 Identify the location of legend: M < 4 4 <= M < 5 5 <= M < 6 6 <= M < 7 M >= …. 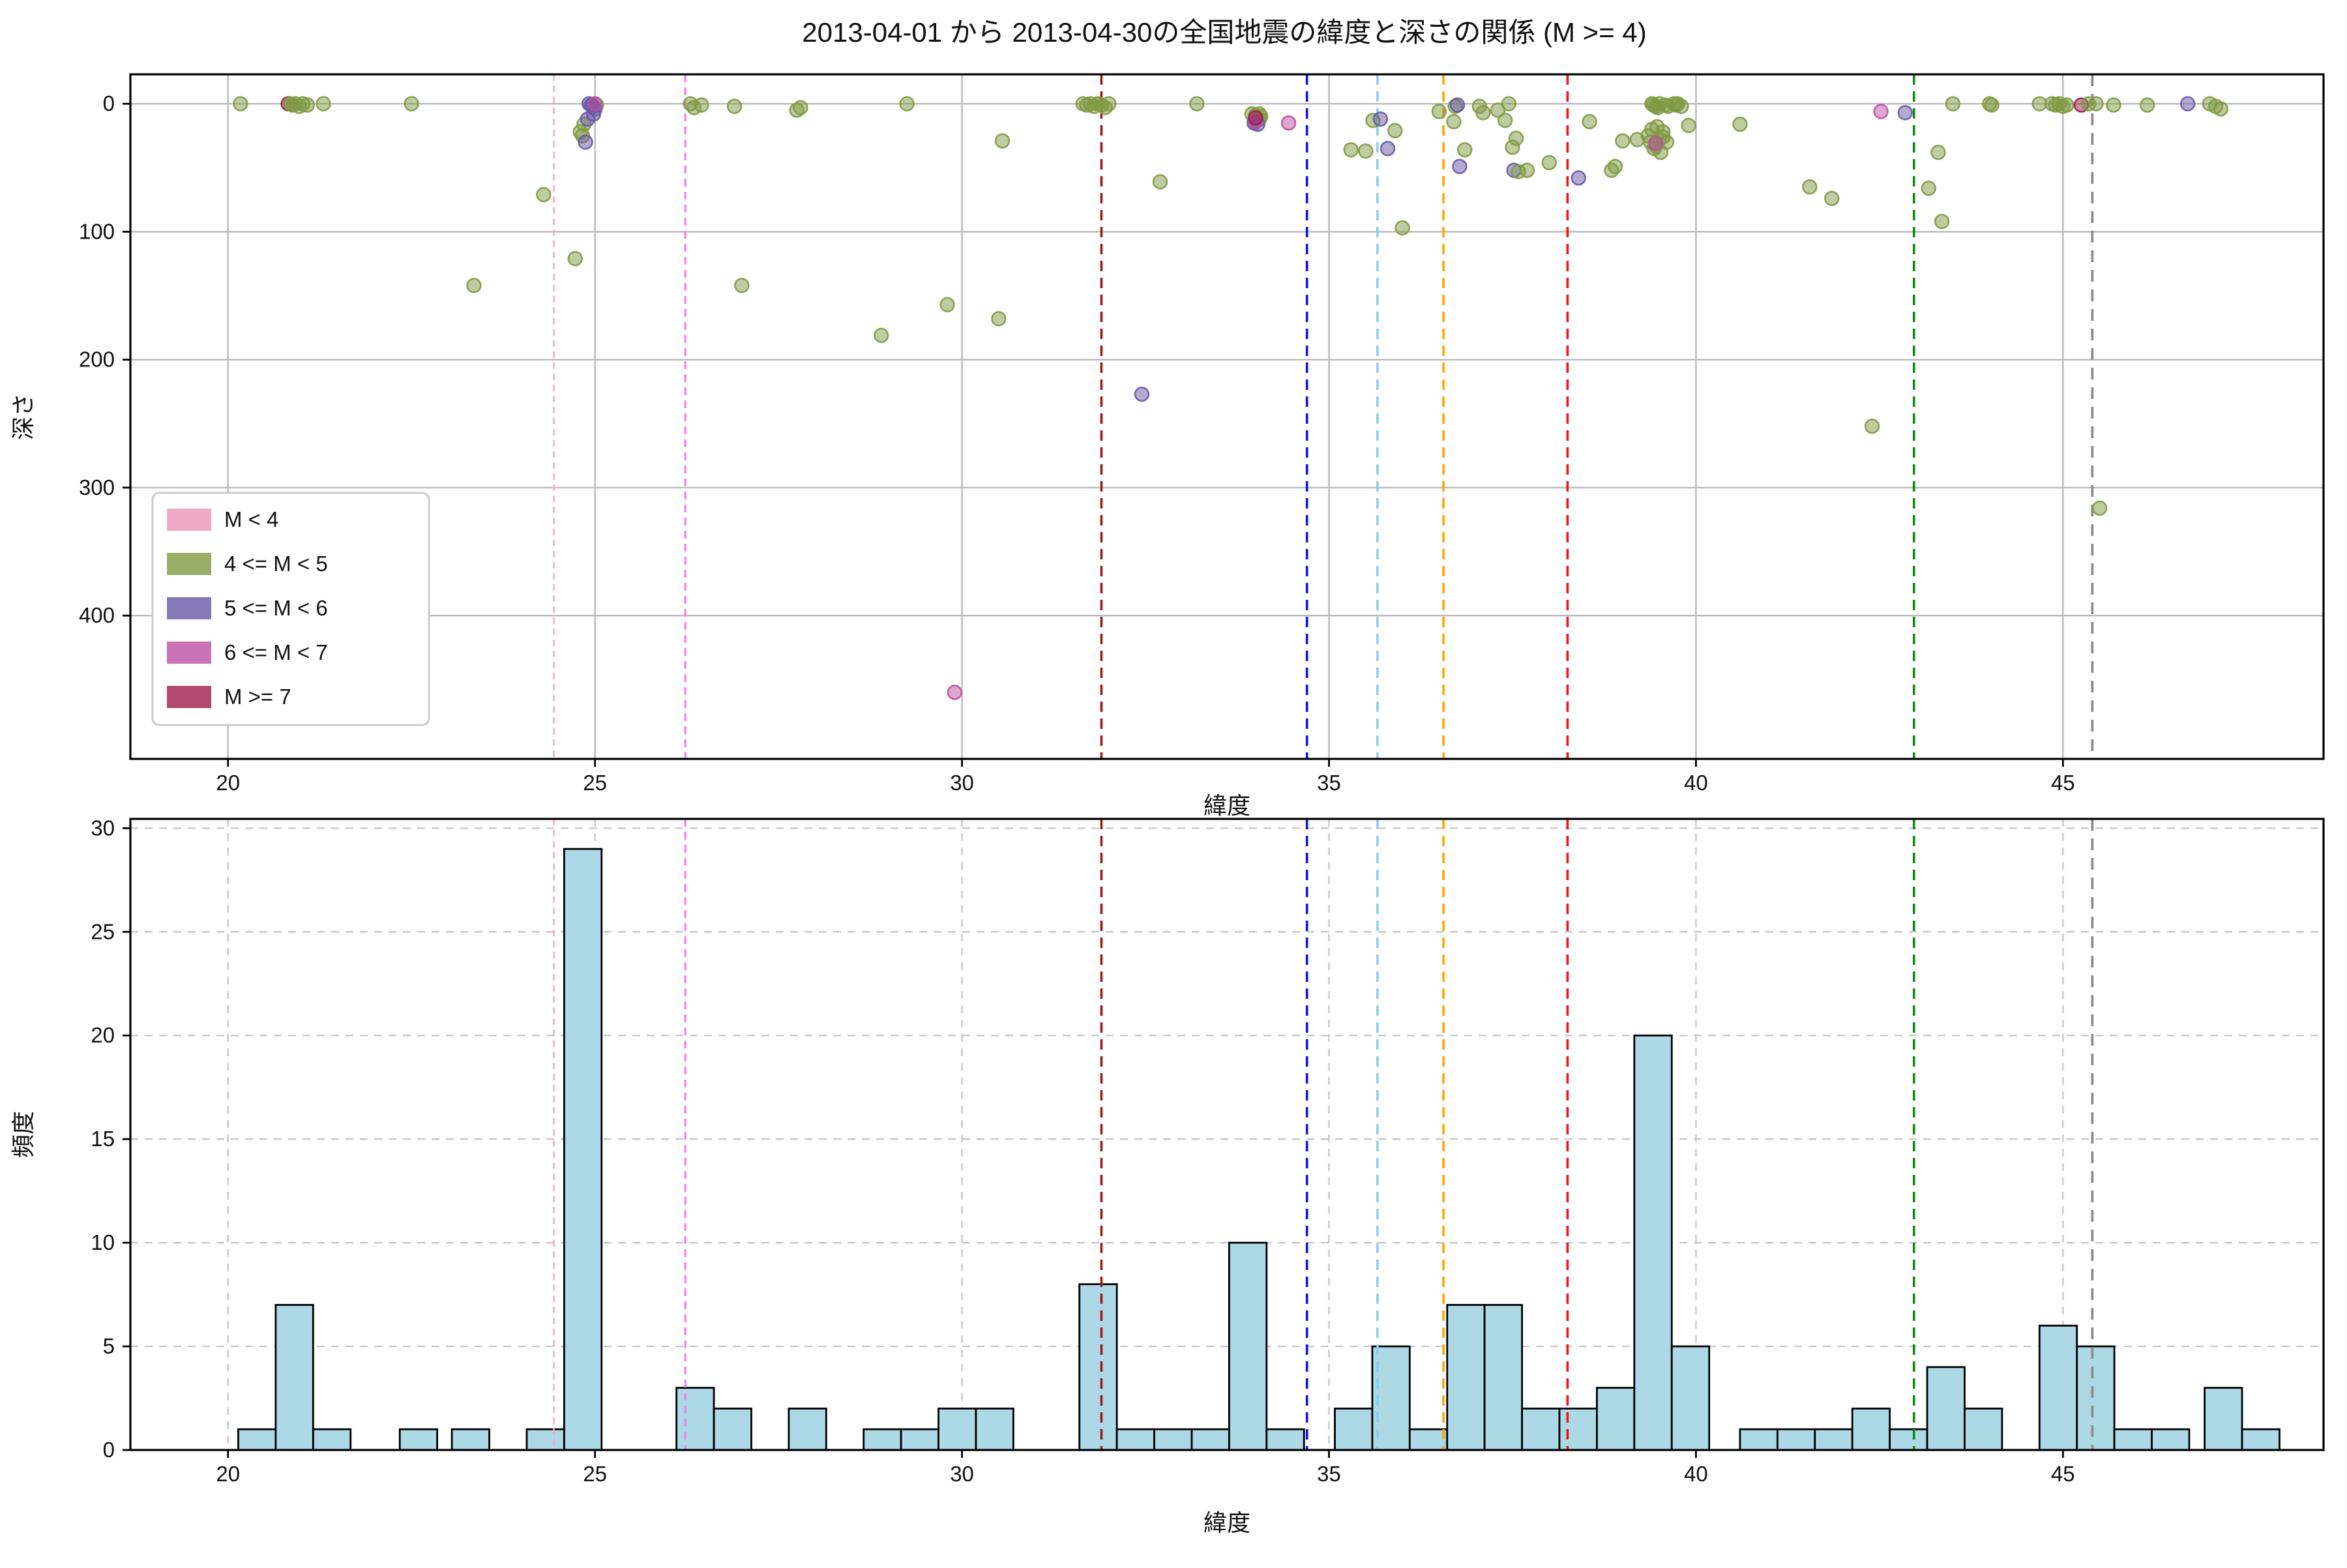
(290, 609).